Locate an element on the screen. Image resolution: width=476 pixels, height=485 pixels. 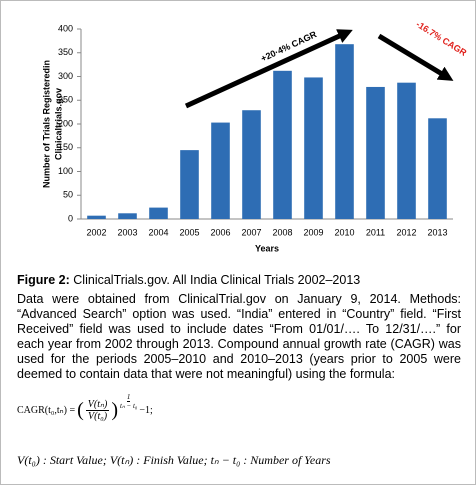
x-tick-label: 2008 is located at coordinates (282, 232).